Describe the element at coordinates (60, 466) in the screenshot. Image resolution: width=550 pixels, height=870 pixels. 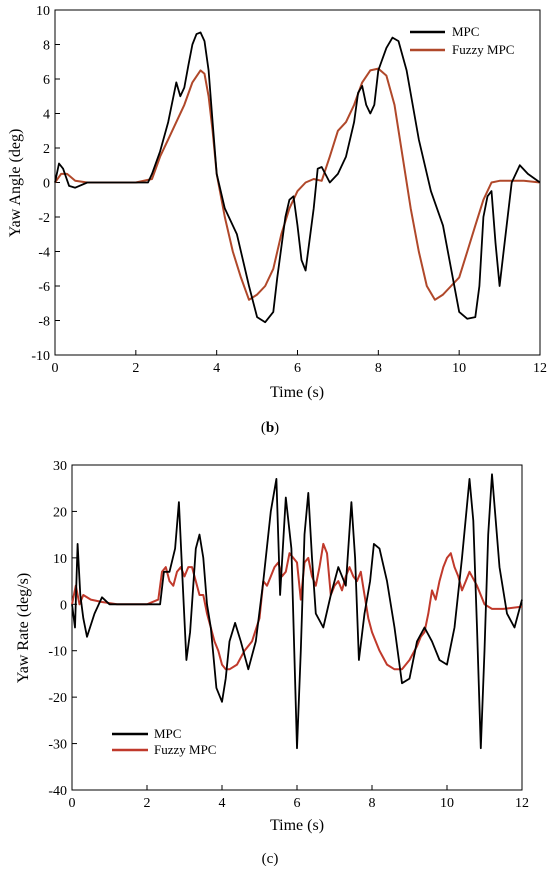
I see `y-tick-label: 30` at that location.